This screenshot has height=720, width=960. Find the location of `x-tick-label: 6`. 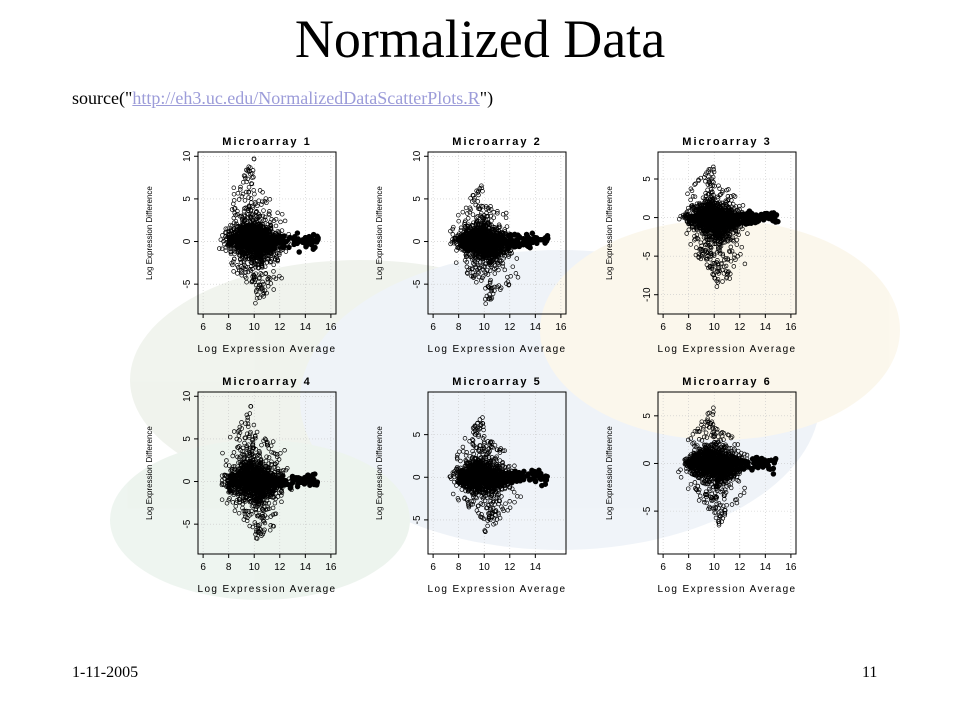

x-tick-label: 6 is located at coordinates (203, 327).